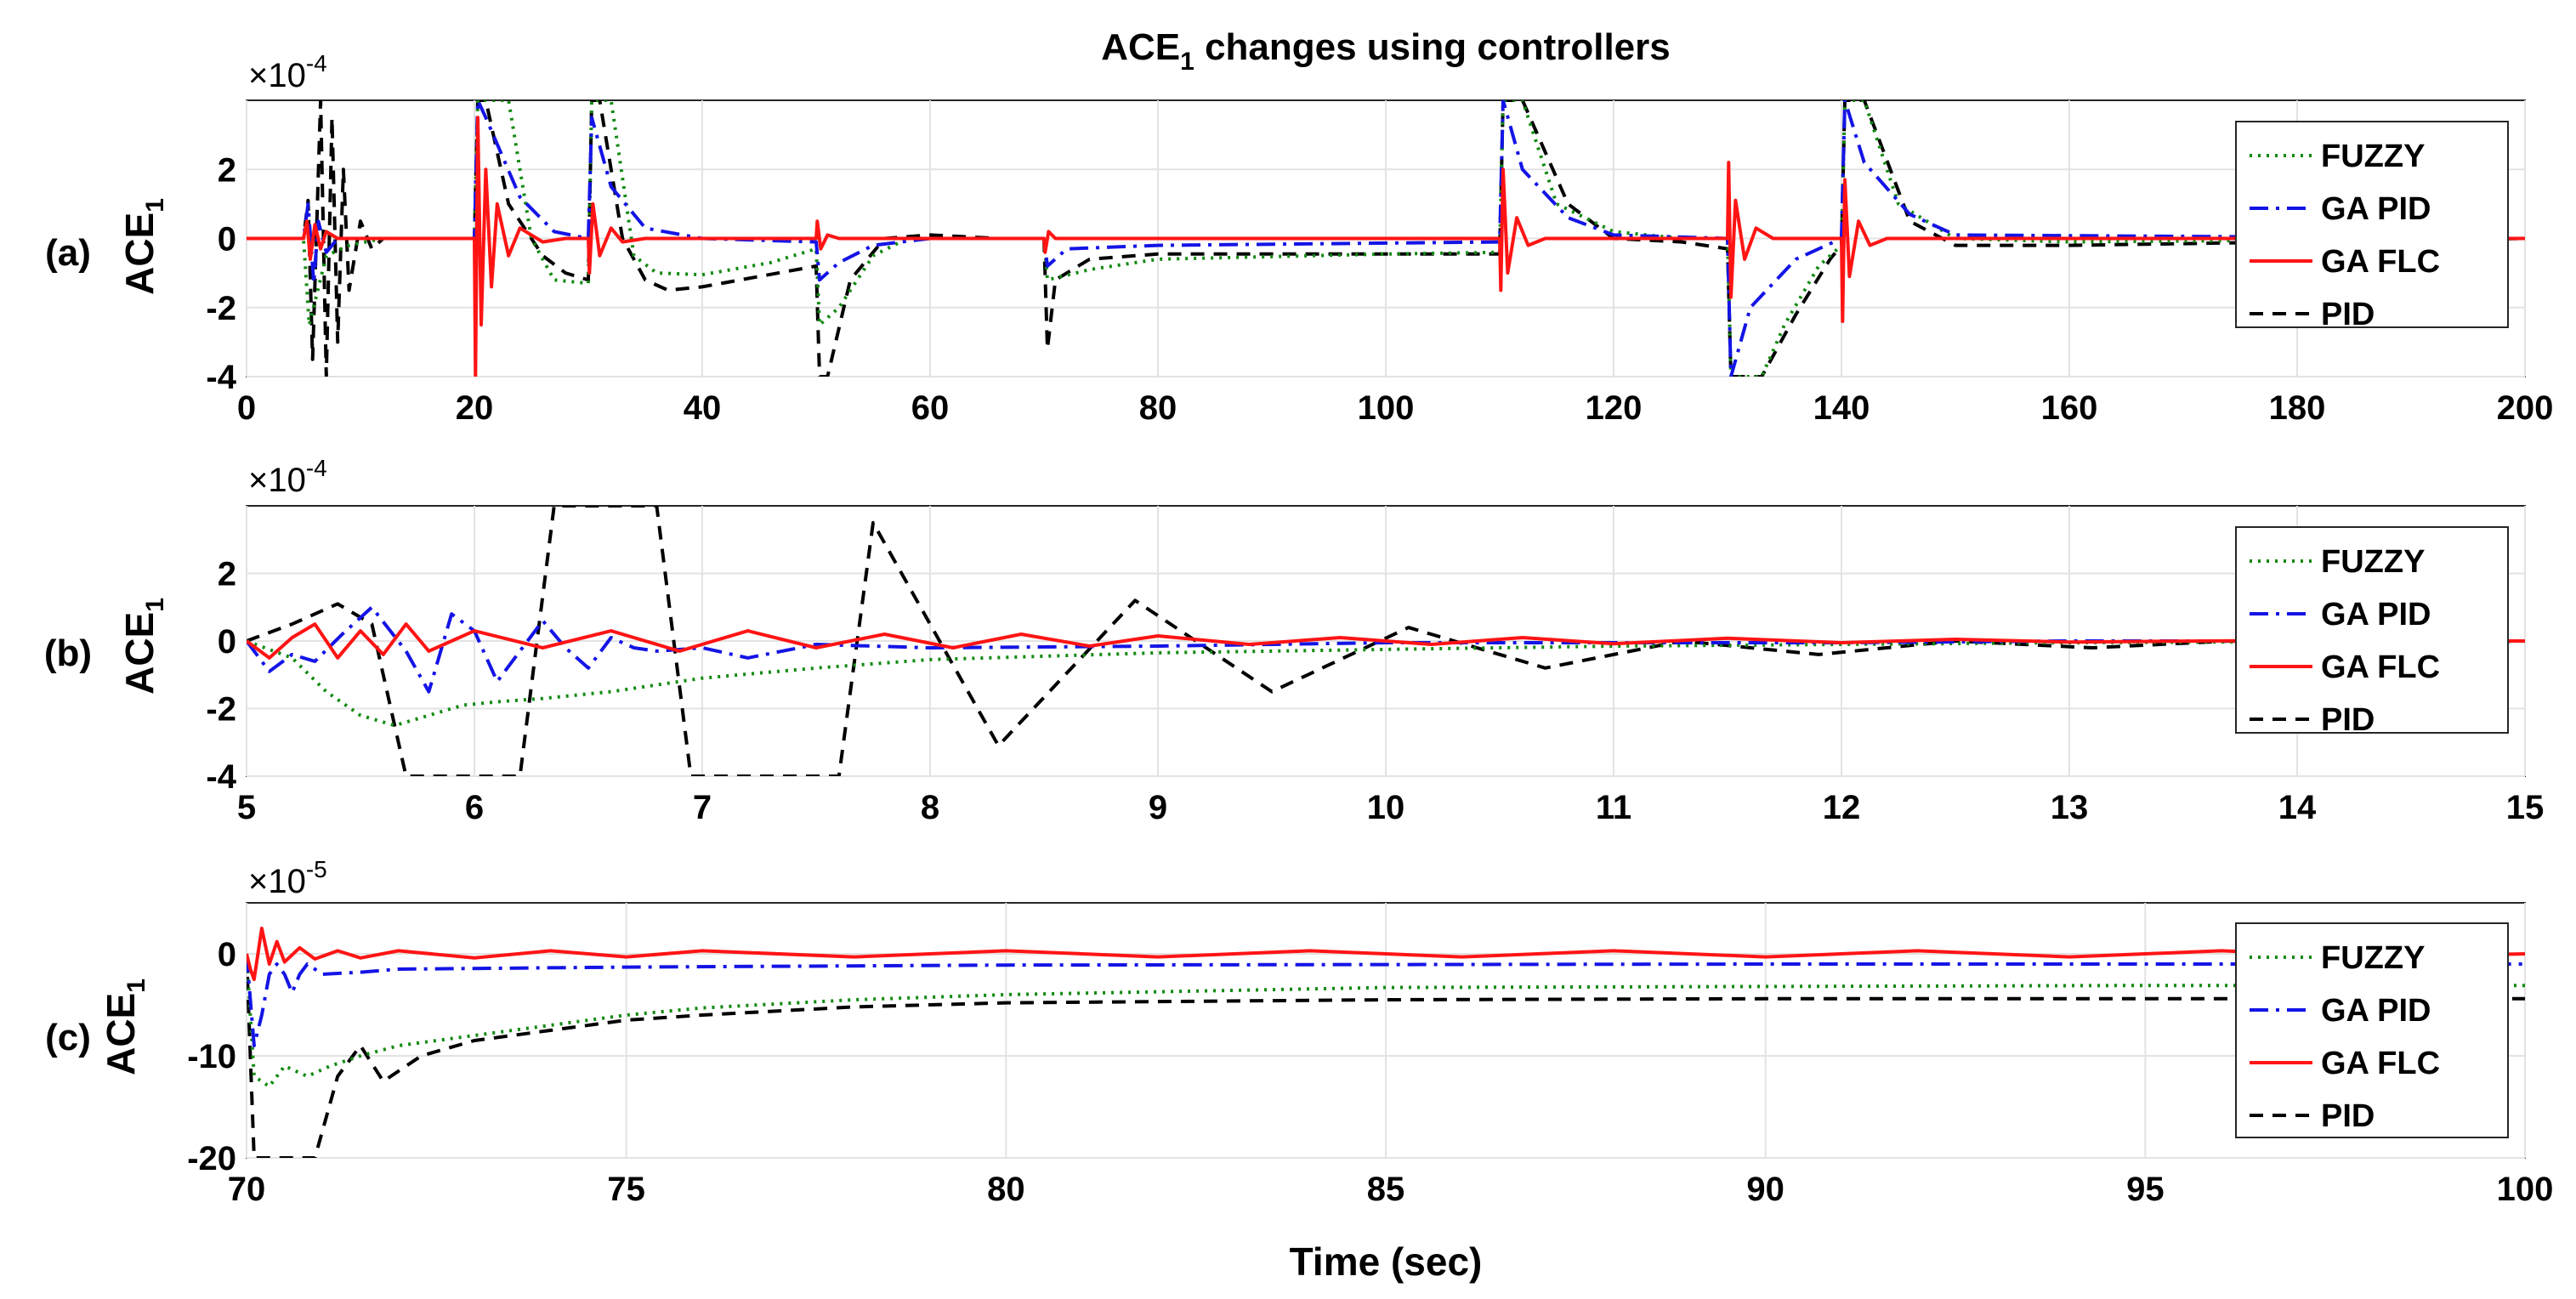  I want to click on y-tick-labels: 0 -10 -20, so click(212, 1056).